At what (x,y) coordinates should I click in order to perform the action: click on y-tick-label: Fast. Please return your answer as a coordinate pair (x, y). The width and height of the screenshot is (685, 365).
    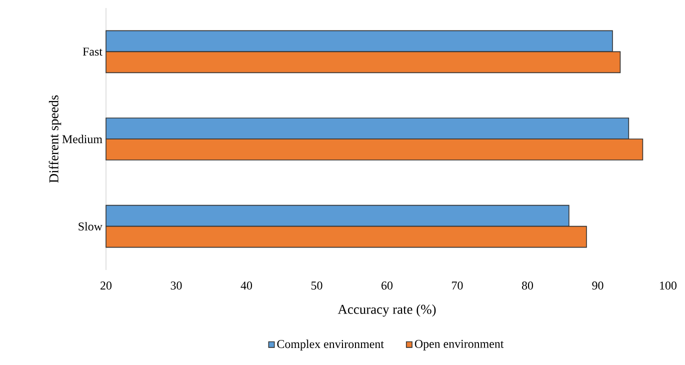
    Looking at the image, I should click on (92, 52).